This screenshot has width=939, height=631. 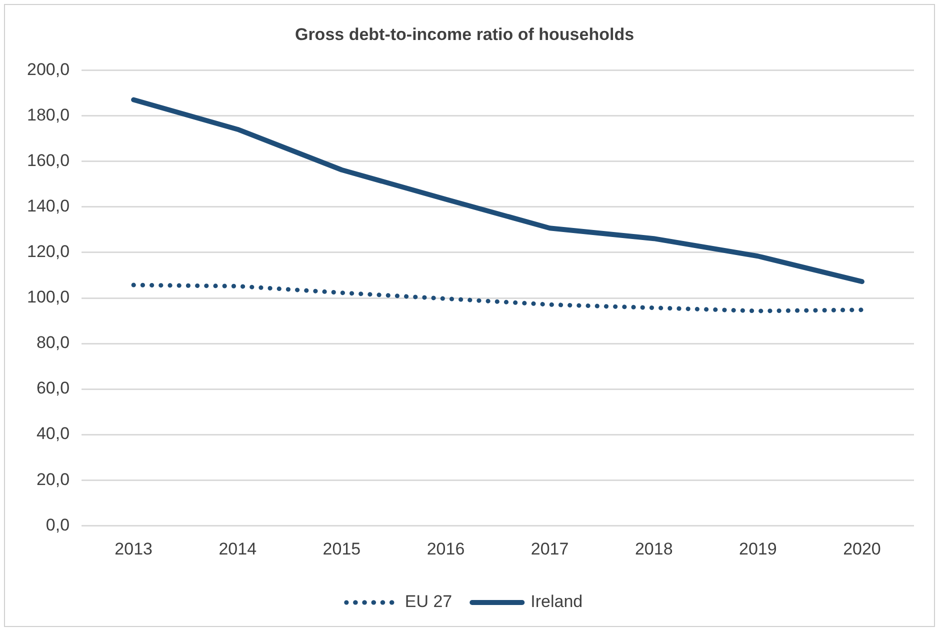 I want to click on x-tick-label: 2019, so click(x=758, y=548).